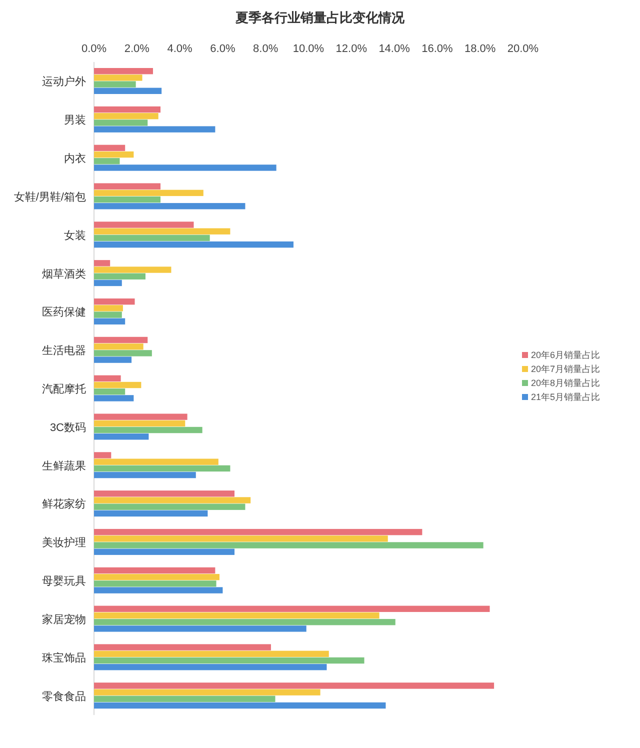  What do you see at coordinates (308, 49) in the screenshot?
I see `x-tick-label: 10.0%` at bounding box center [308, 49].